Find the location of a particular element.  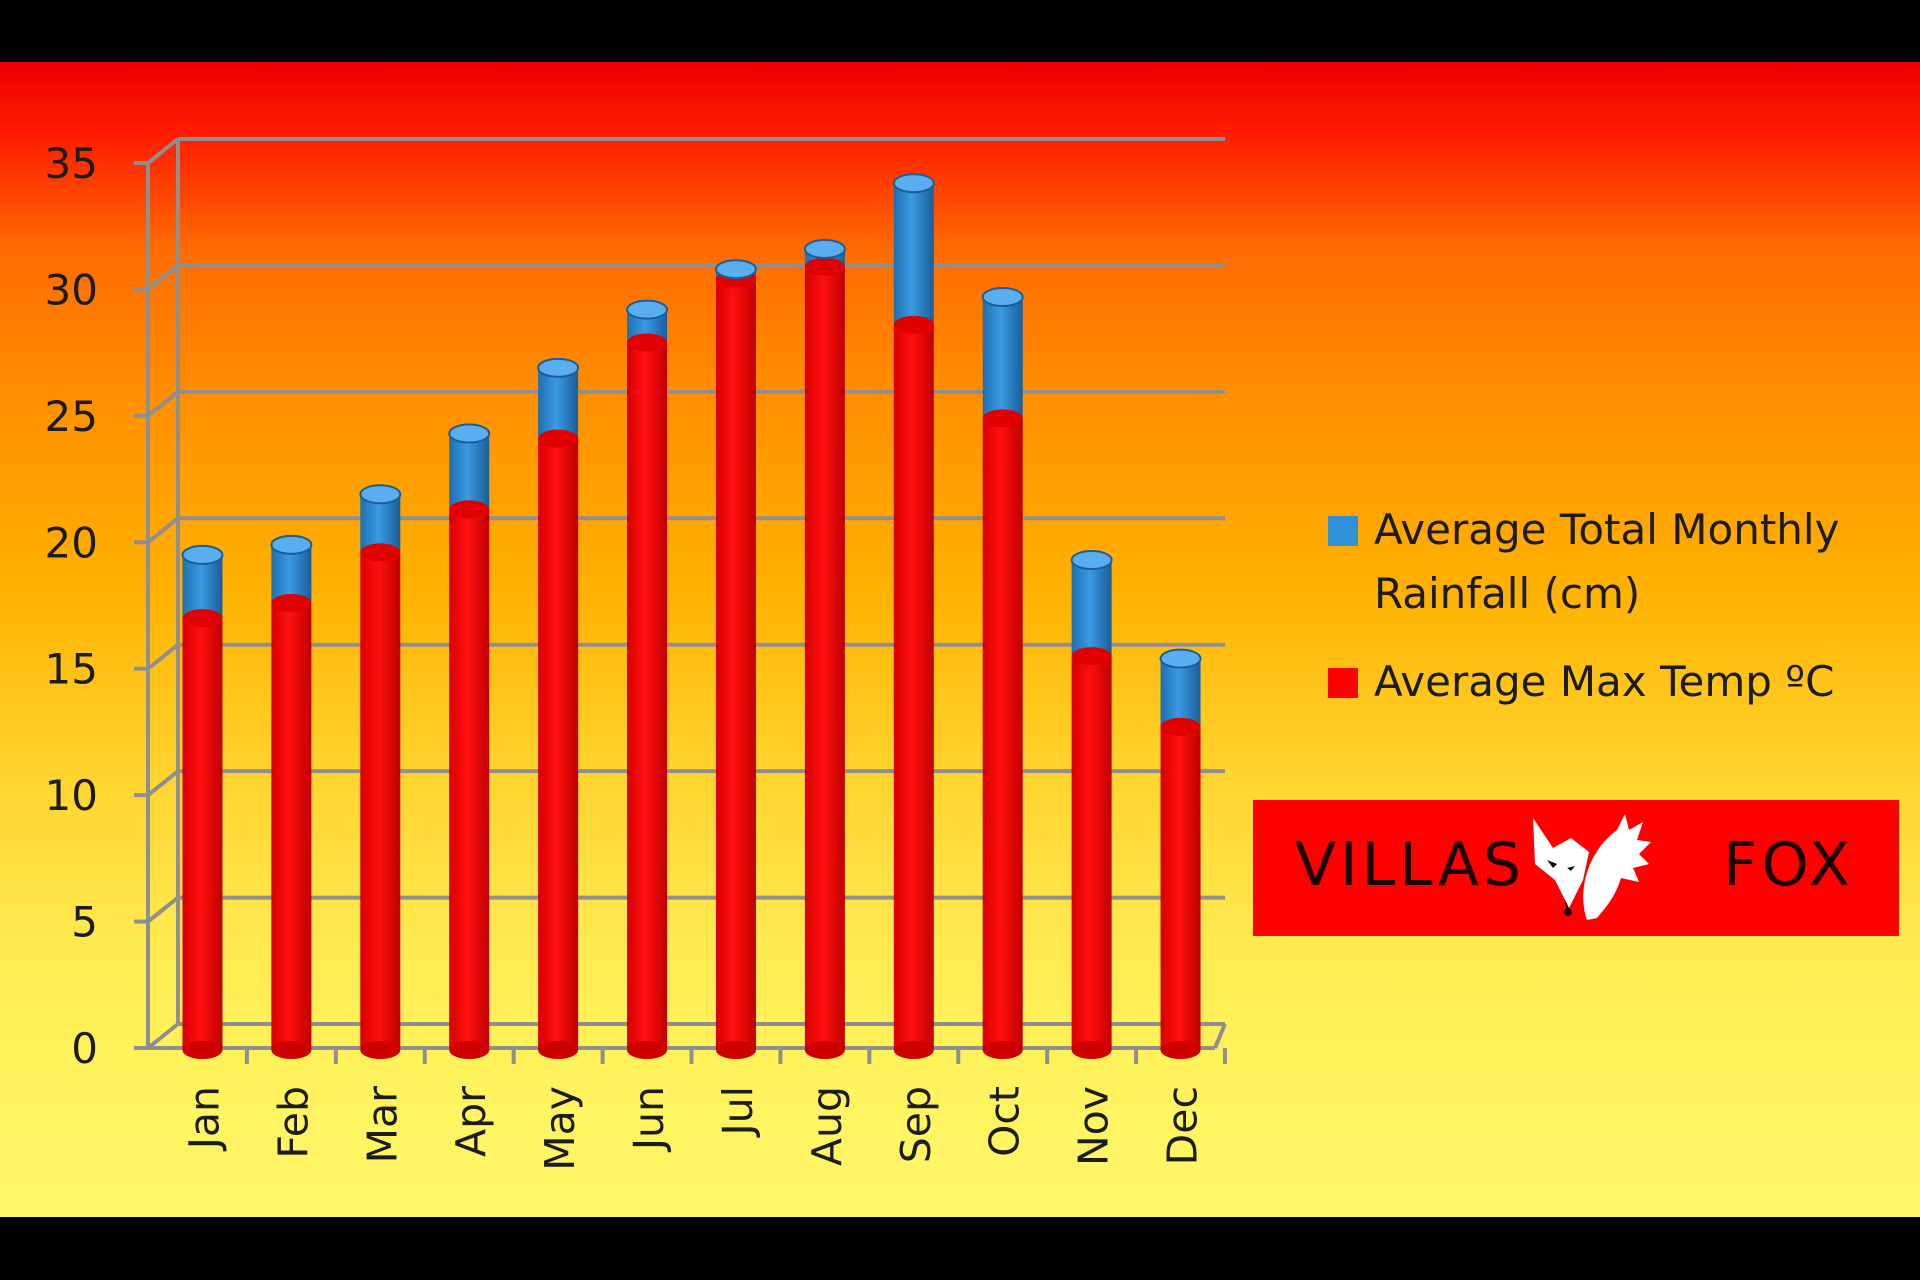

y-axis-ticks: 0 5 10 15 20 25 30 35 is located at coordinates (71, 606).